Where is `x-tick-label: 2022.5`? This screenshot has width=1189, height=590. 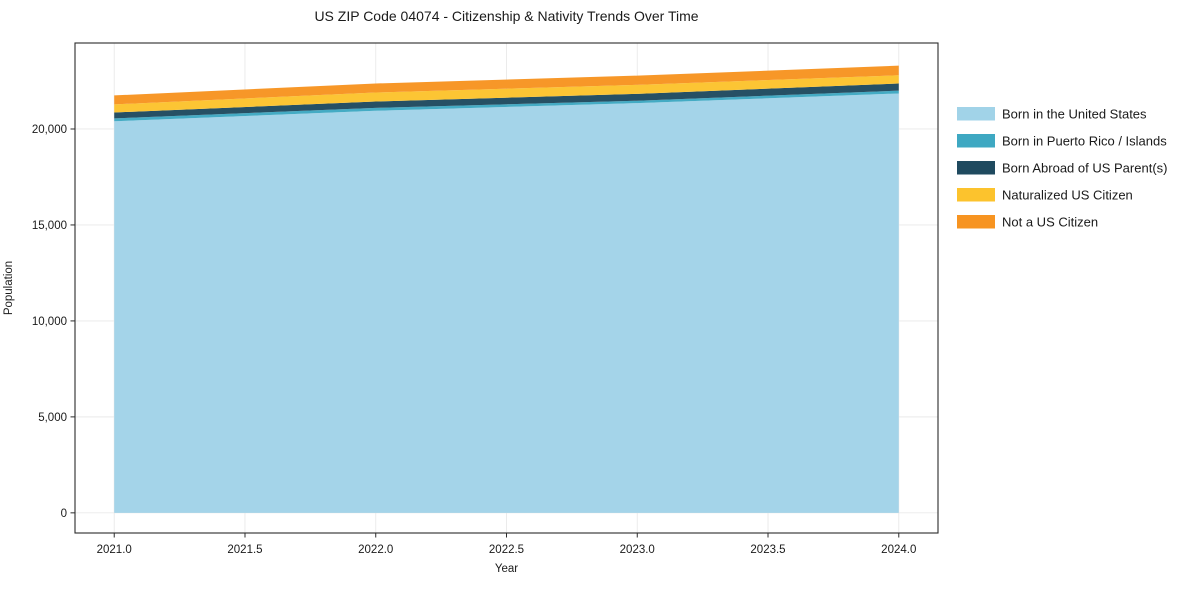 x-tick-label: 2022.5 is located at coordinates (506, 550).